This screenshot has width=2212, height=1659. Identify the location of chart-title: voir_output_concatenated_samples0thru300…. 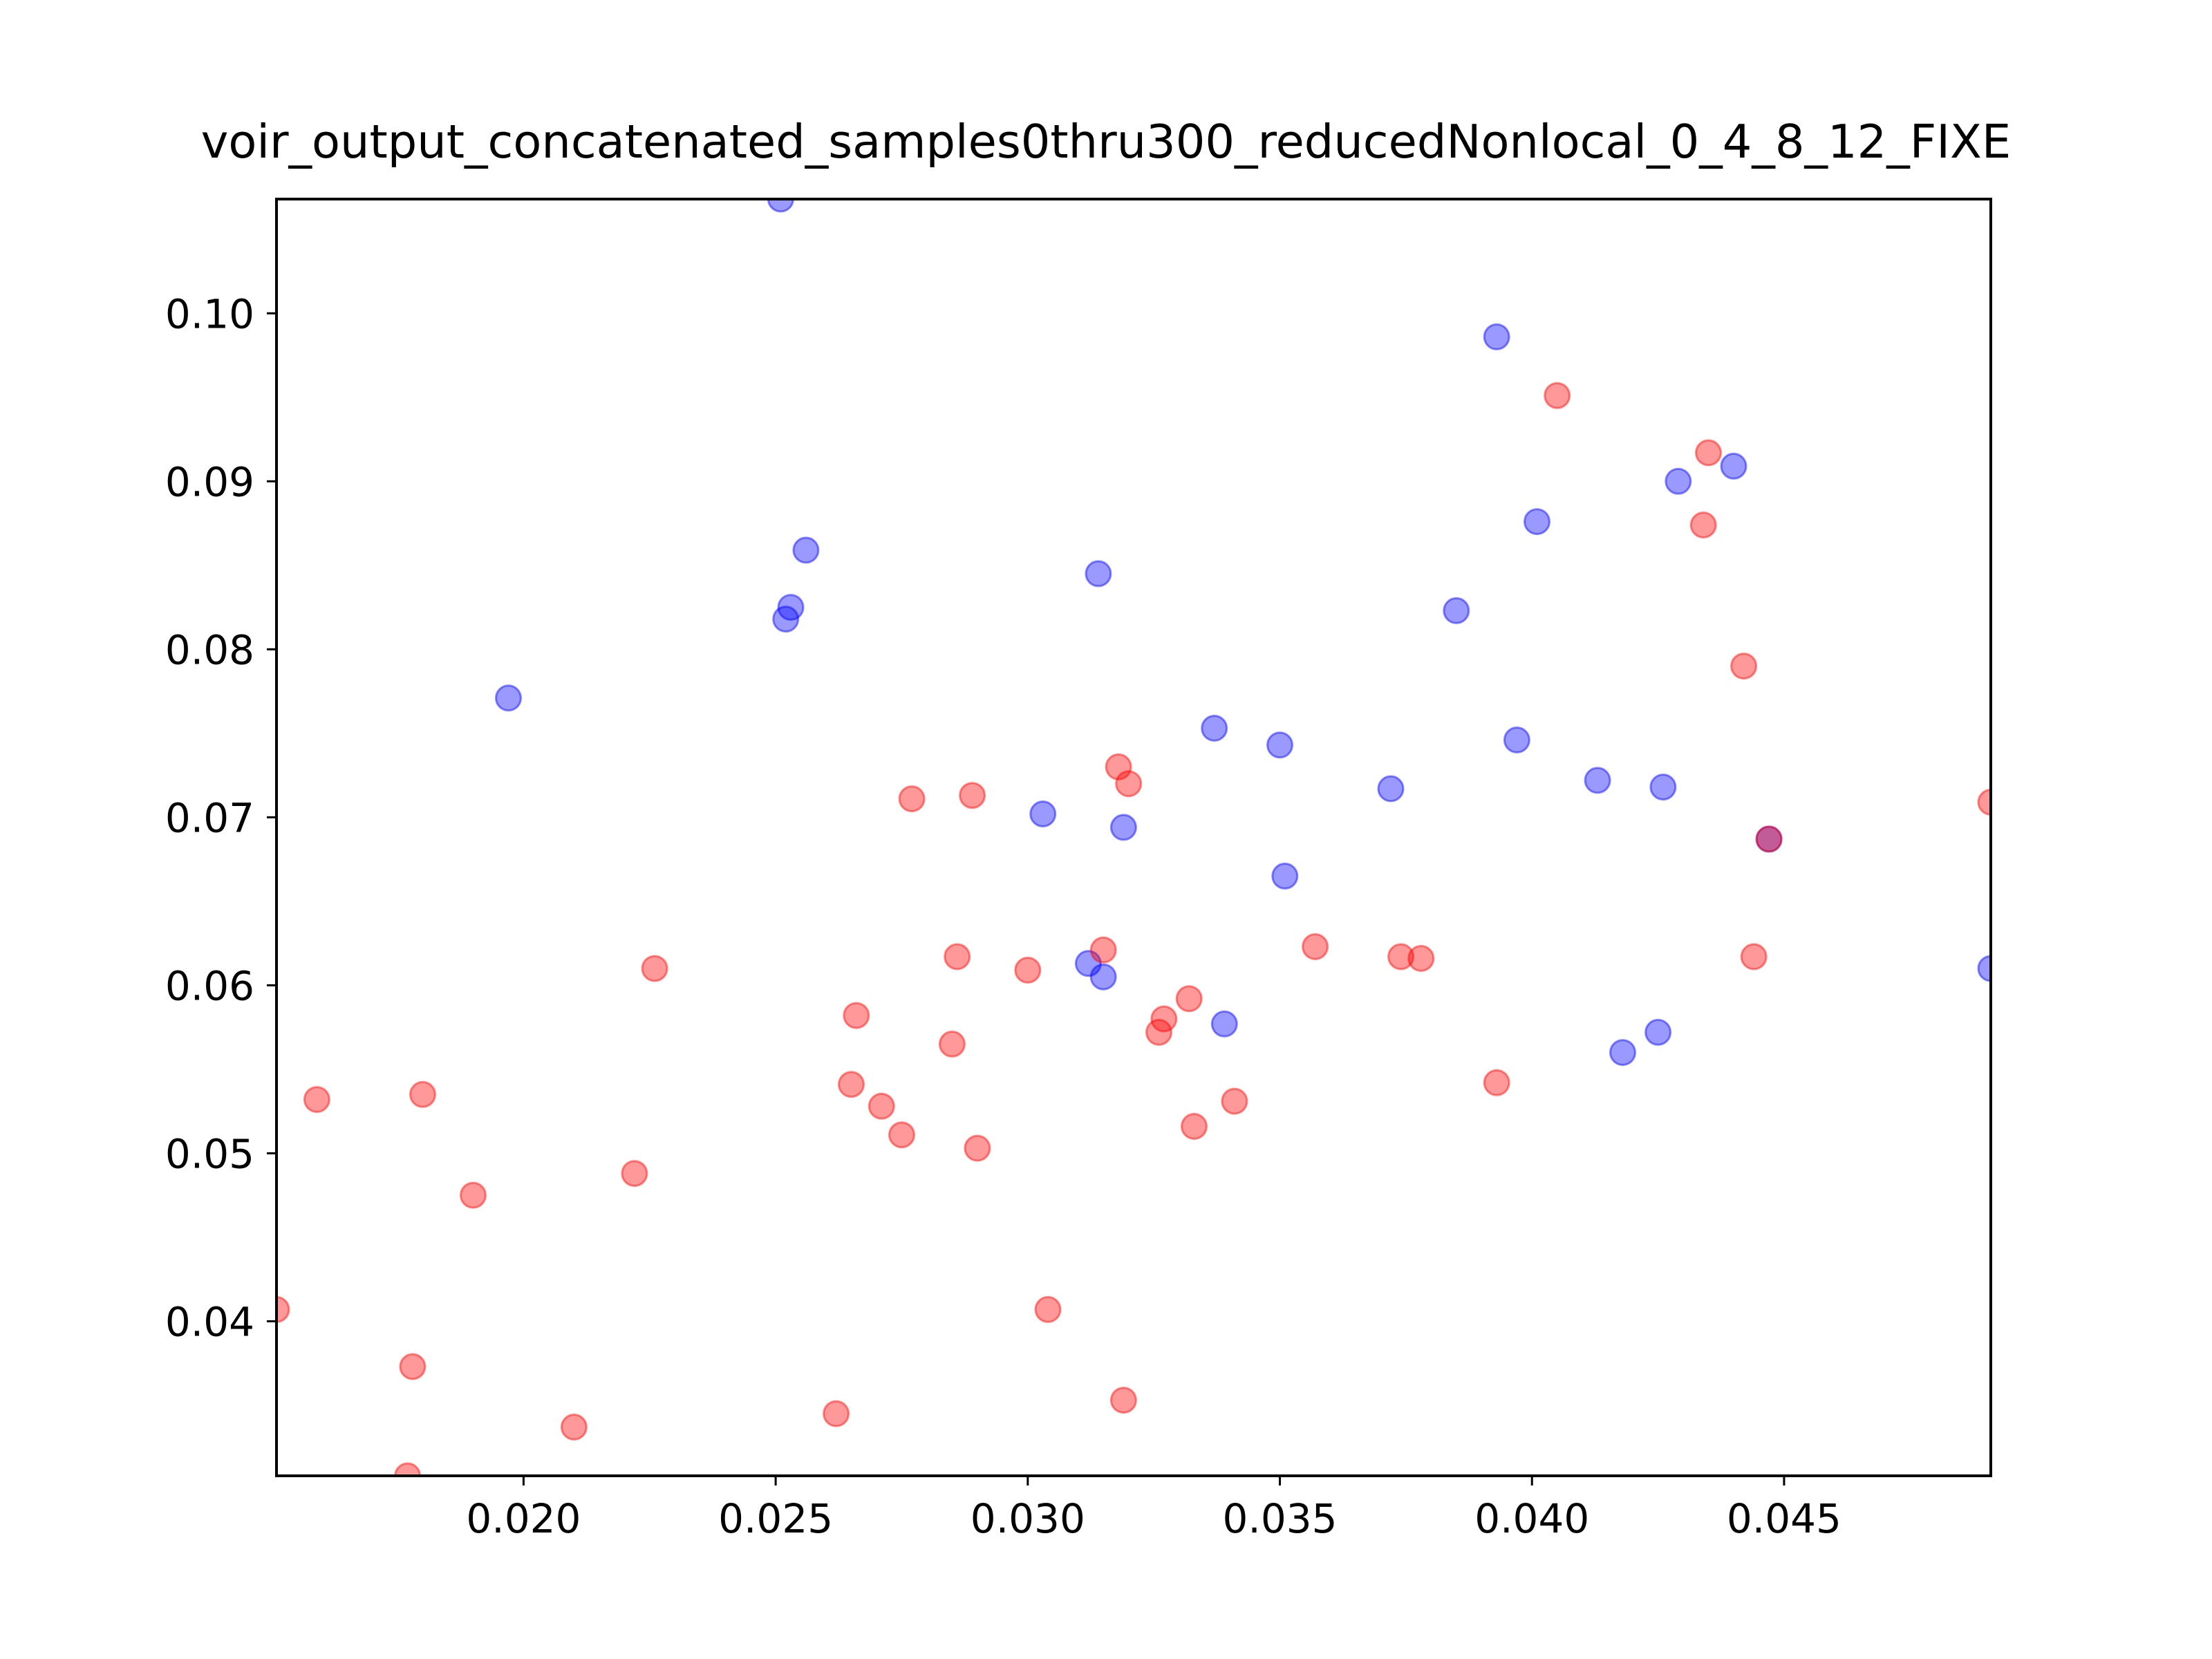
(1106, 142).